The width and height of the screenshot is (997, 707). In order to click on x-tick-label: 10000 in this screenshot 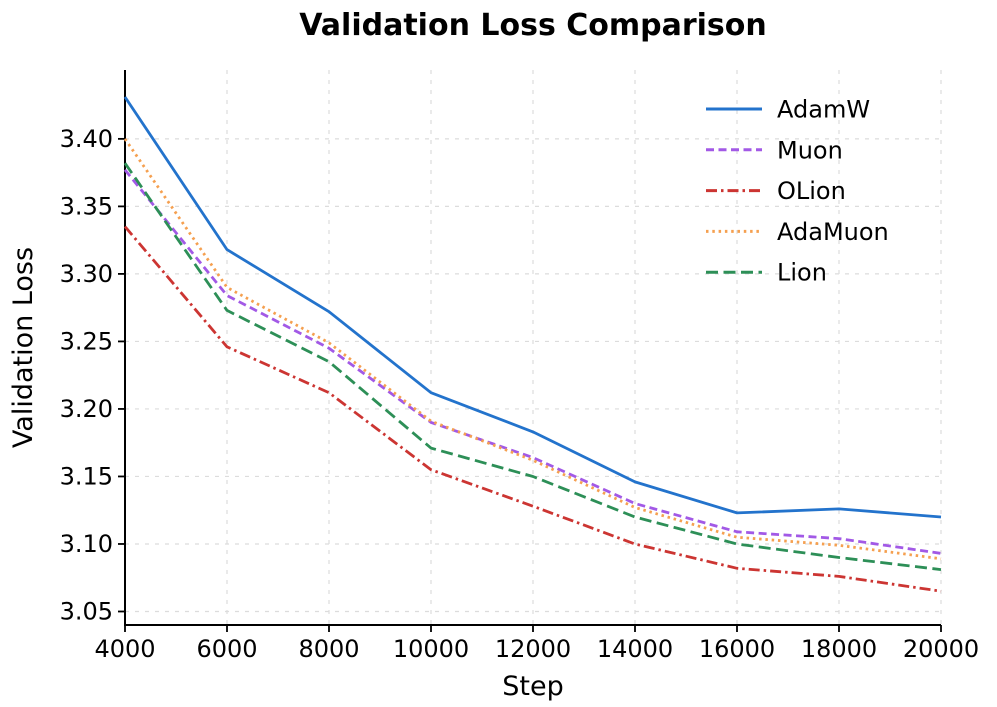, I will do `click(431, 649)`.